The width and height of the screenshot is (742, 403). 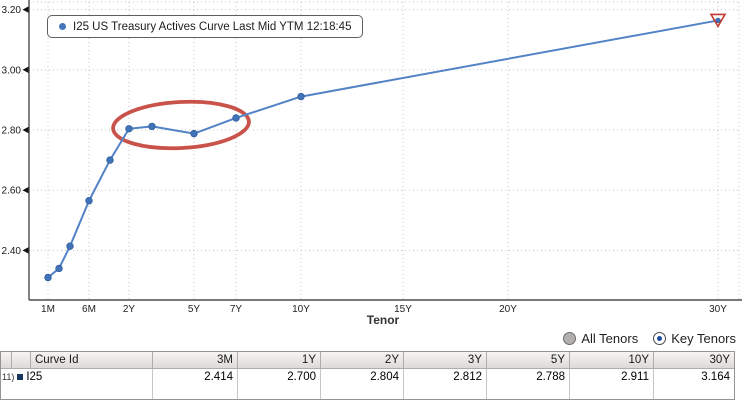 What do you see at coordinates (570, 338) in the screenshot?
I see `all-tenors-radio-icon` at bounding box center [570, 338].